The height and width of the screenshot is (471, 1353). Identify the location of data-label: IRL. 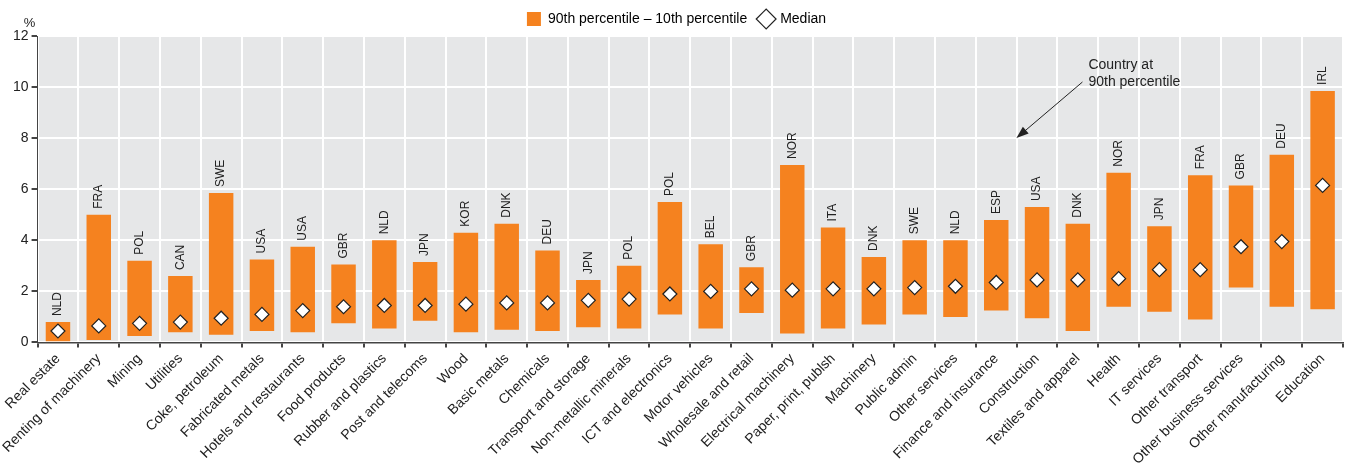
(1321, 75).